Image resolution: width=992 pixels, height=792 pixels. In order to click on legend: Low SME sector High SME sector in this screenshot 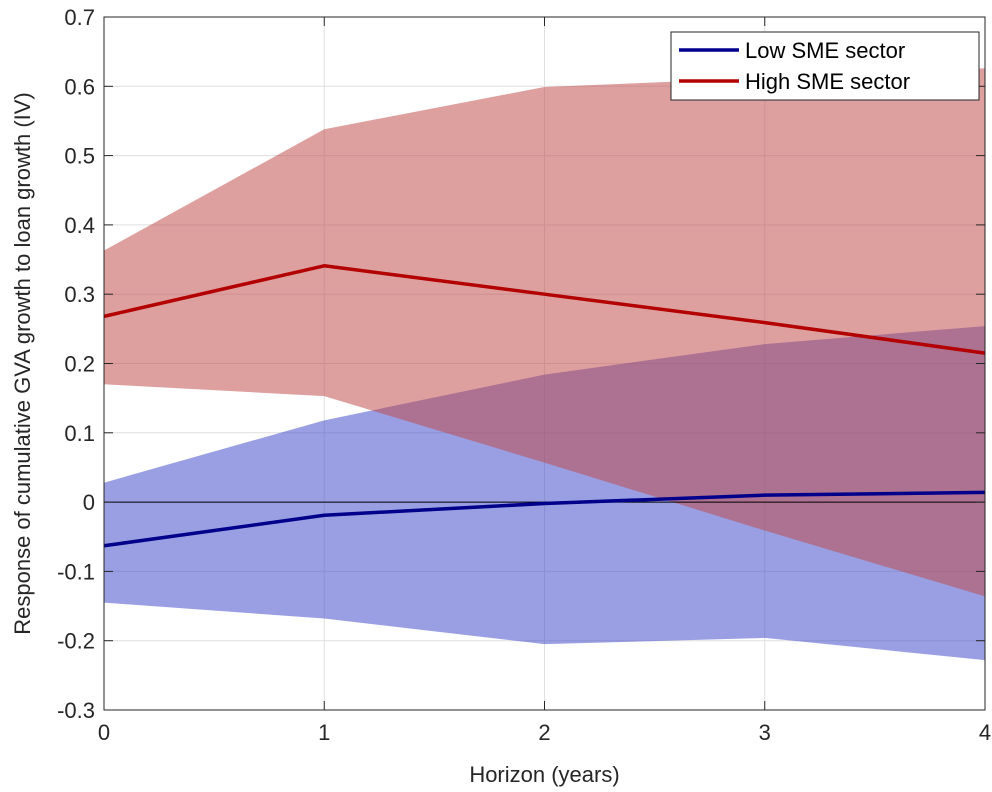, I will do `click(825, 66)`.